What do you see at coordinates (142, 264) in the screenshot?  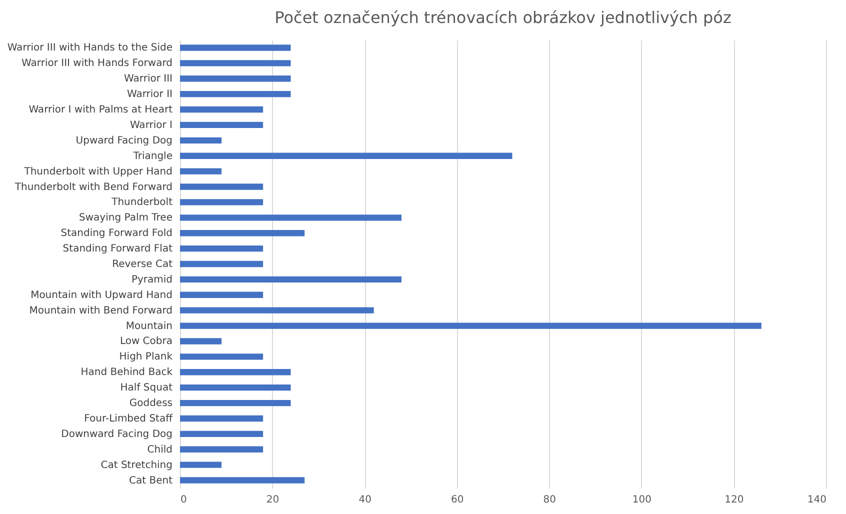 I see `y-tick-label: Reverse Cat` at bounding box center [142, 264].